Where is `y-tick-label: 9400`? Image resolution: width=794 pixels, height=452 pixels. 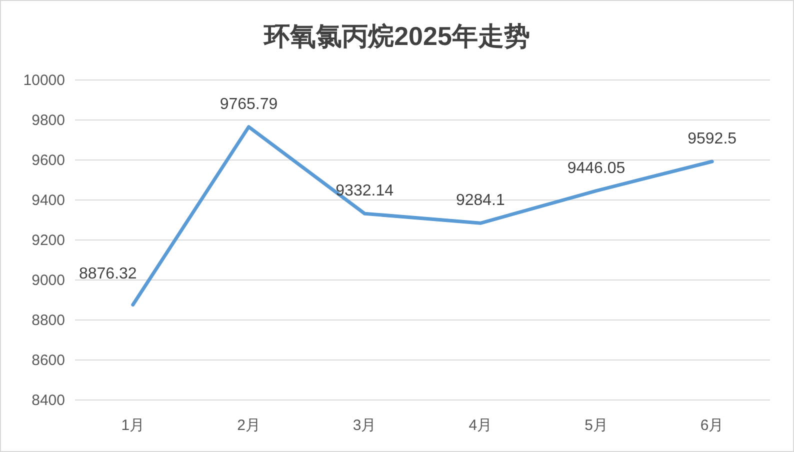 y-tick-label: 9400 is located at coordinates (48, 200).